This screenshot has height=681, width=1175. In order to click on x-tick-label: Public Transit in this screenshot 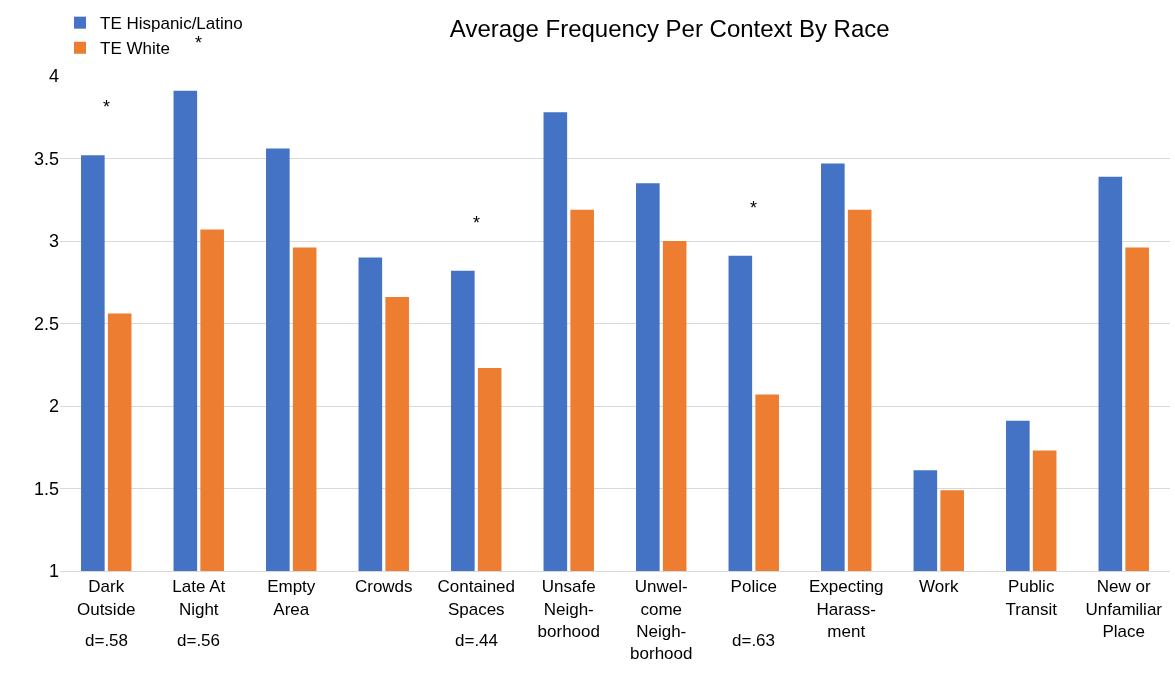, I will do `click(1031, 598)`.